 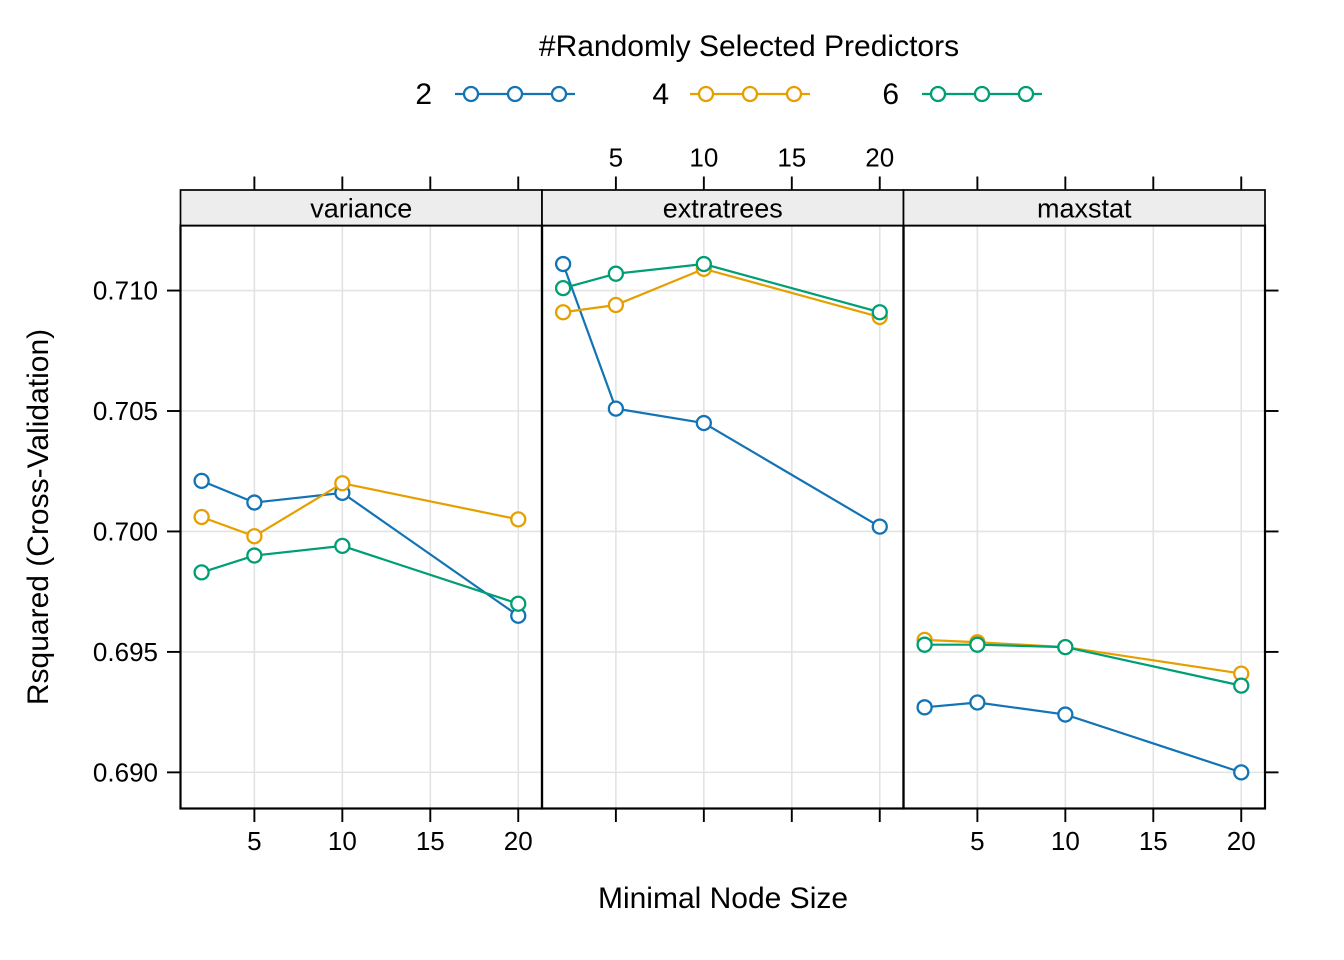 What do you see at coordinates (495, 94) in the screenshot?
I see `legend-entry-2: 2` at bounding box center [495, 94].